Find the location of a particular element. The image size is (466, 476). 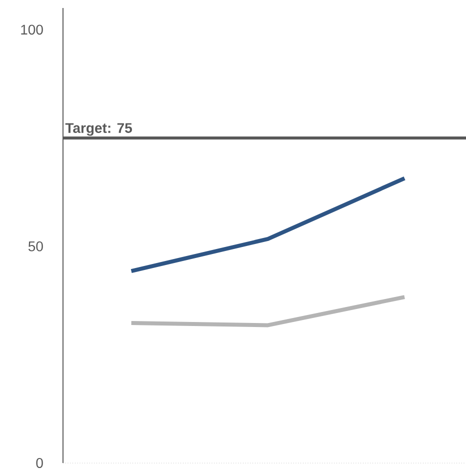

y-tick-label: 0 is located at coordinates (39, 463).